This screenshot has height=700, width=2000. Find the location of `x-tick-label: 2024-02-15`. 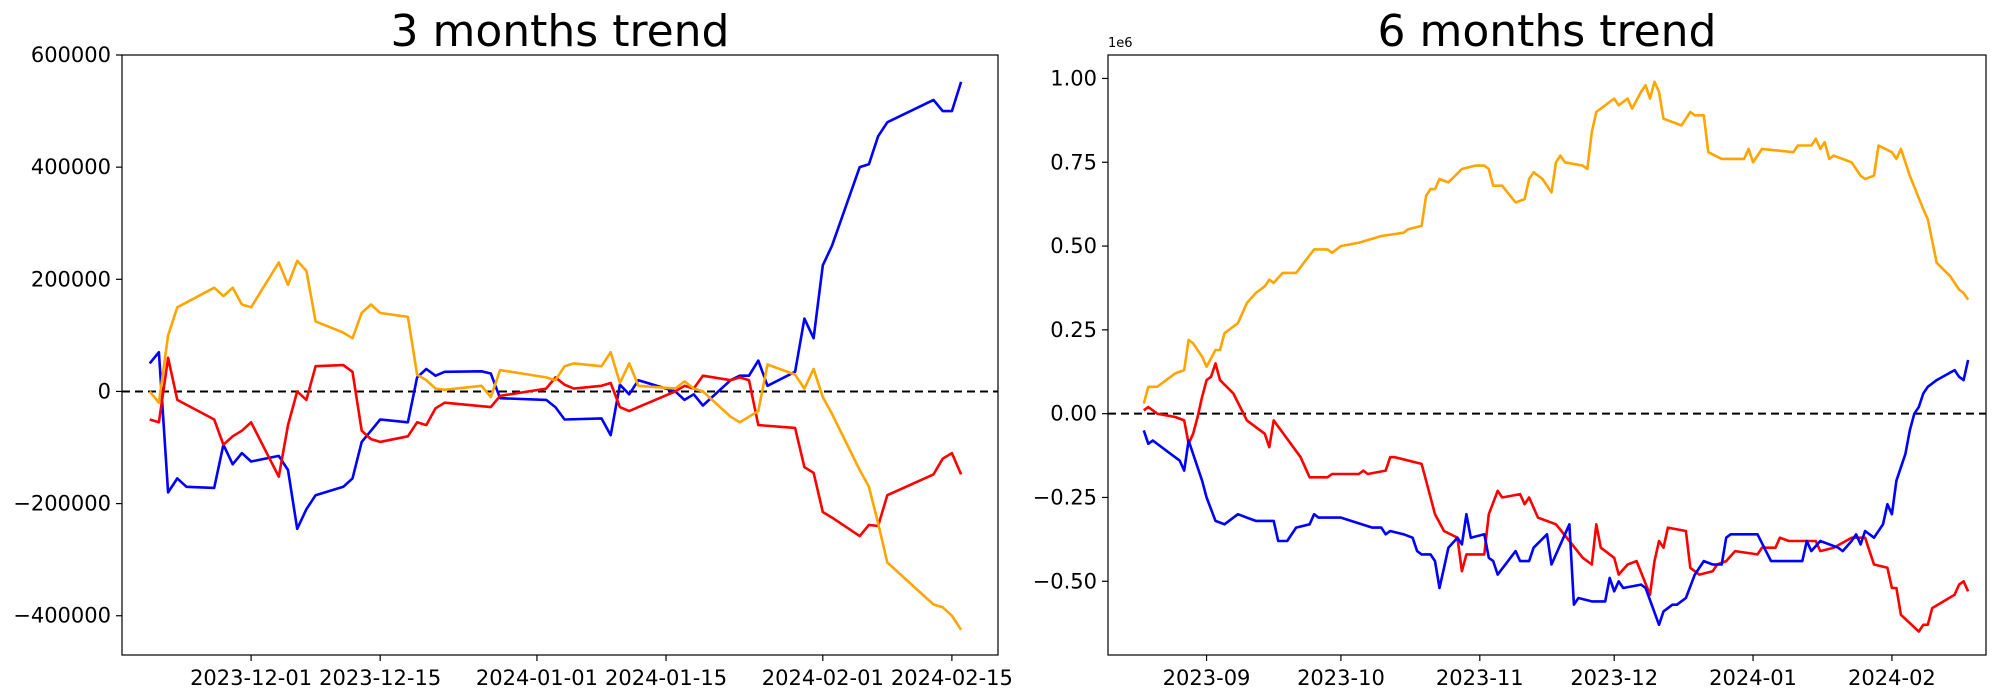

x-tick-label: 2024-02-15 is located at coordinates (952, 678).